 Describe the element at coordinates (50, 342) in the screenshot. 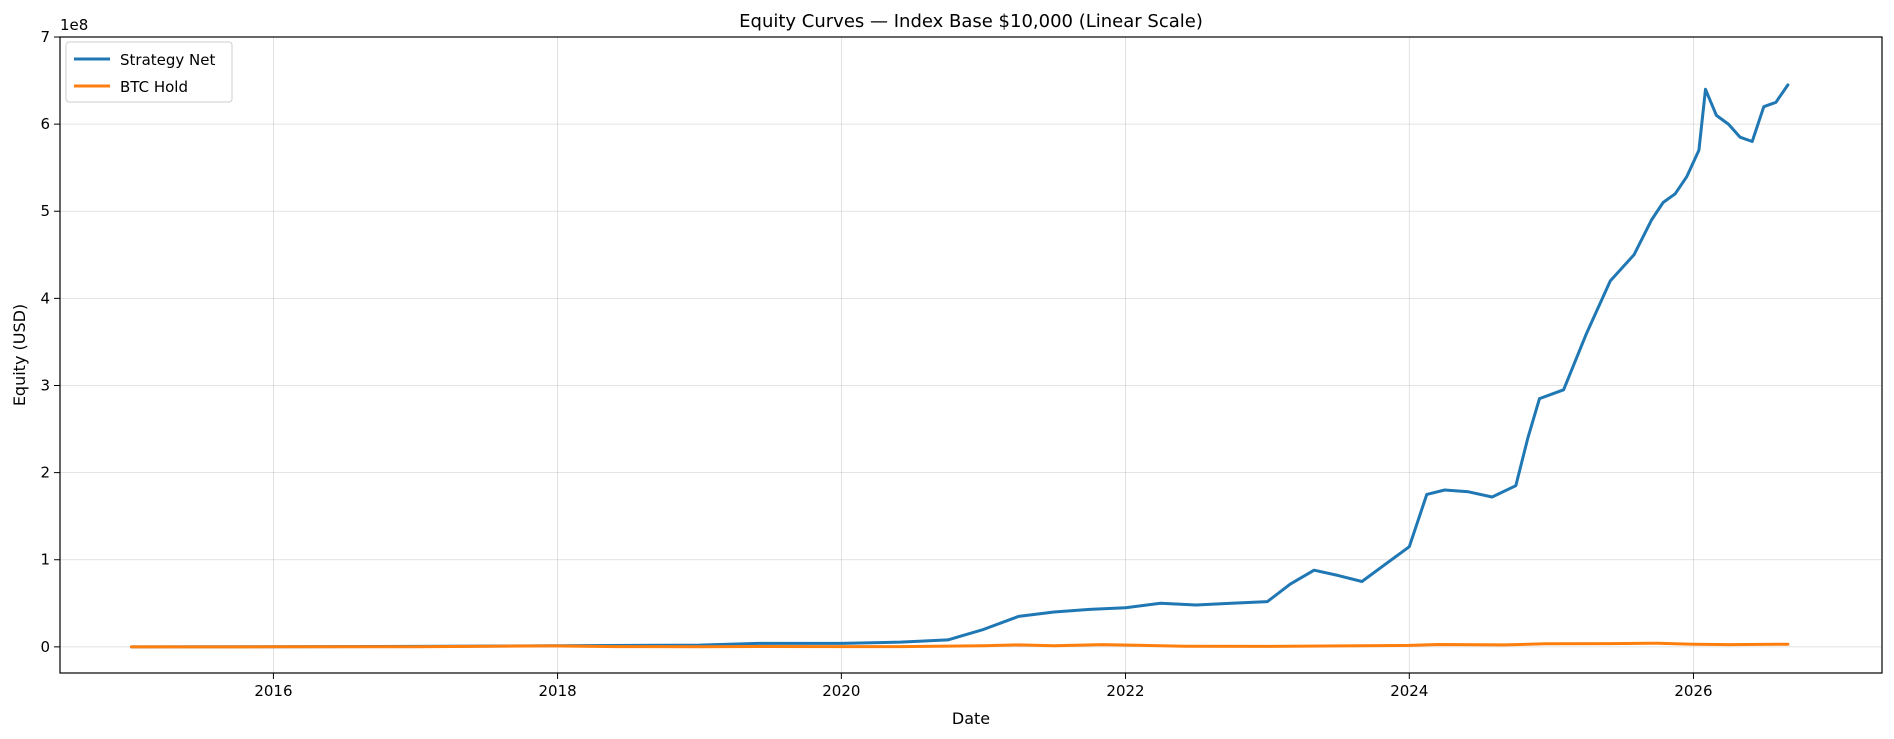

I see `y-axis-ticks: 0 1 2 3 4 5 6 7` at that location.